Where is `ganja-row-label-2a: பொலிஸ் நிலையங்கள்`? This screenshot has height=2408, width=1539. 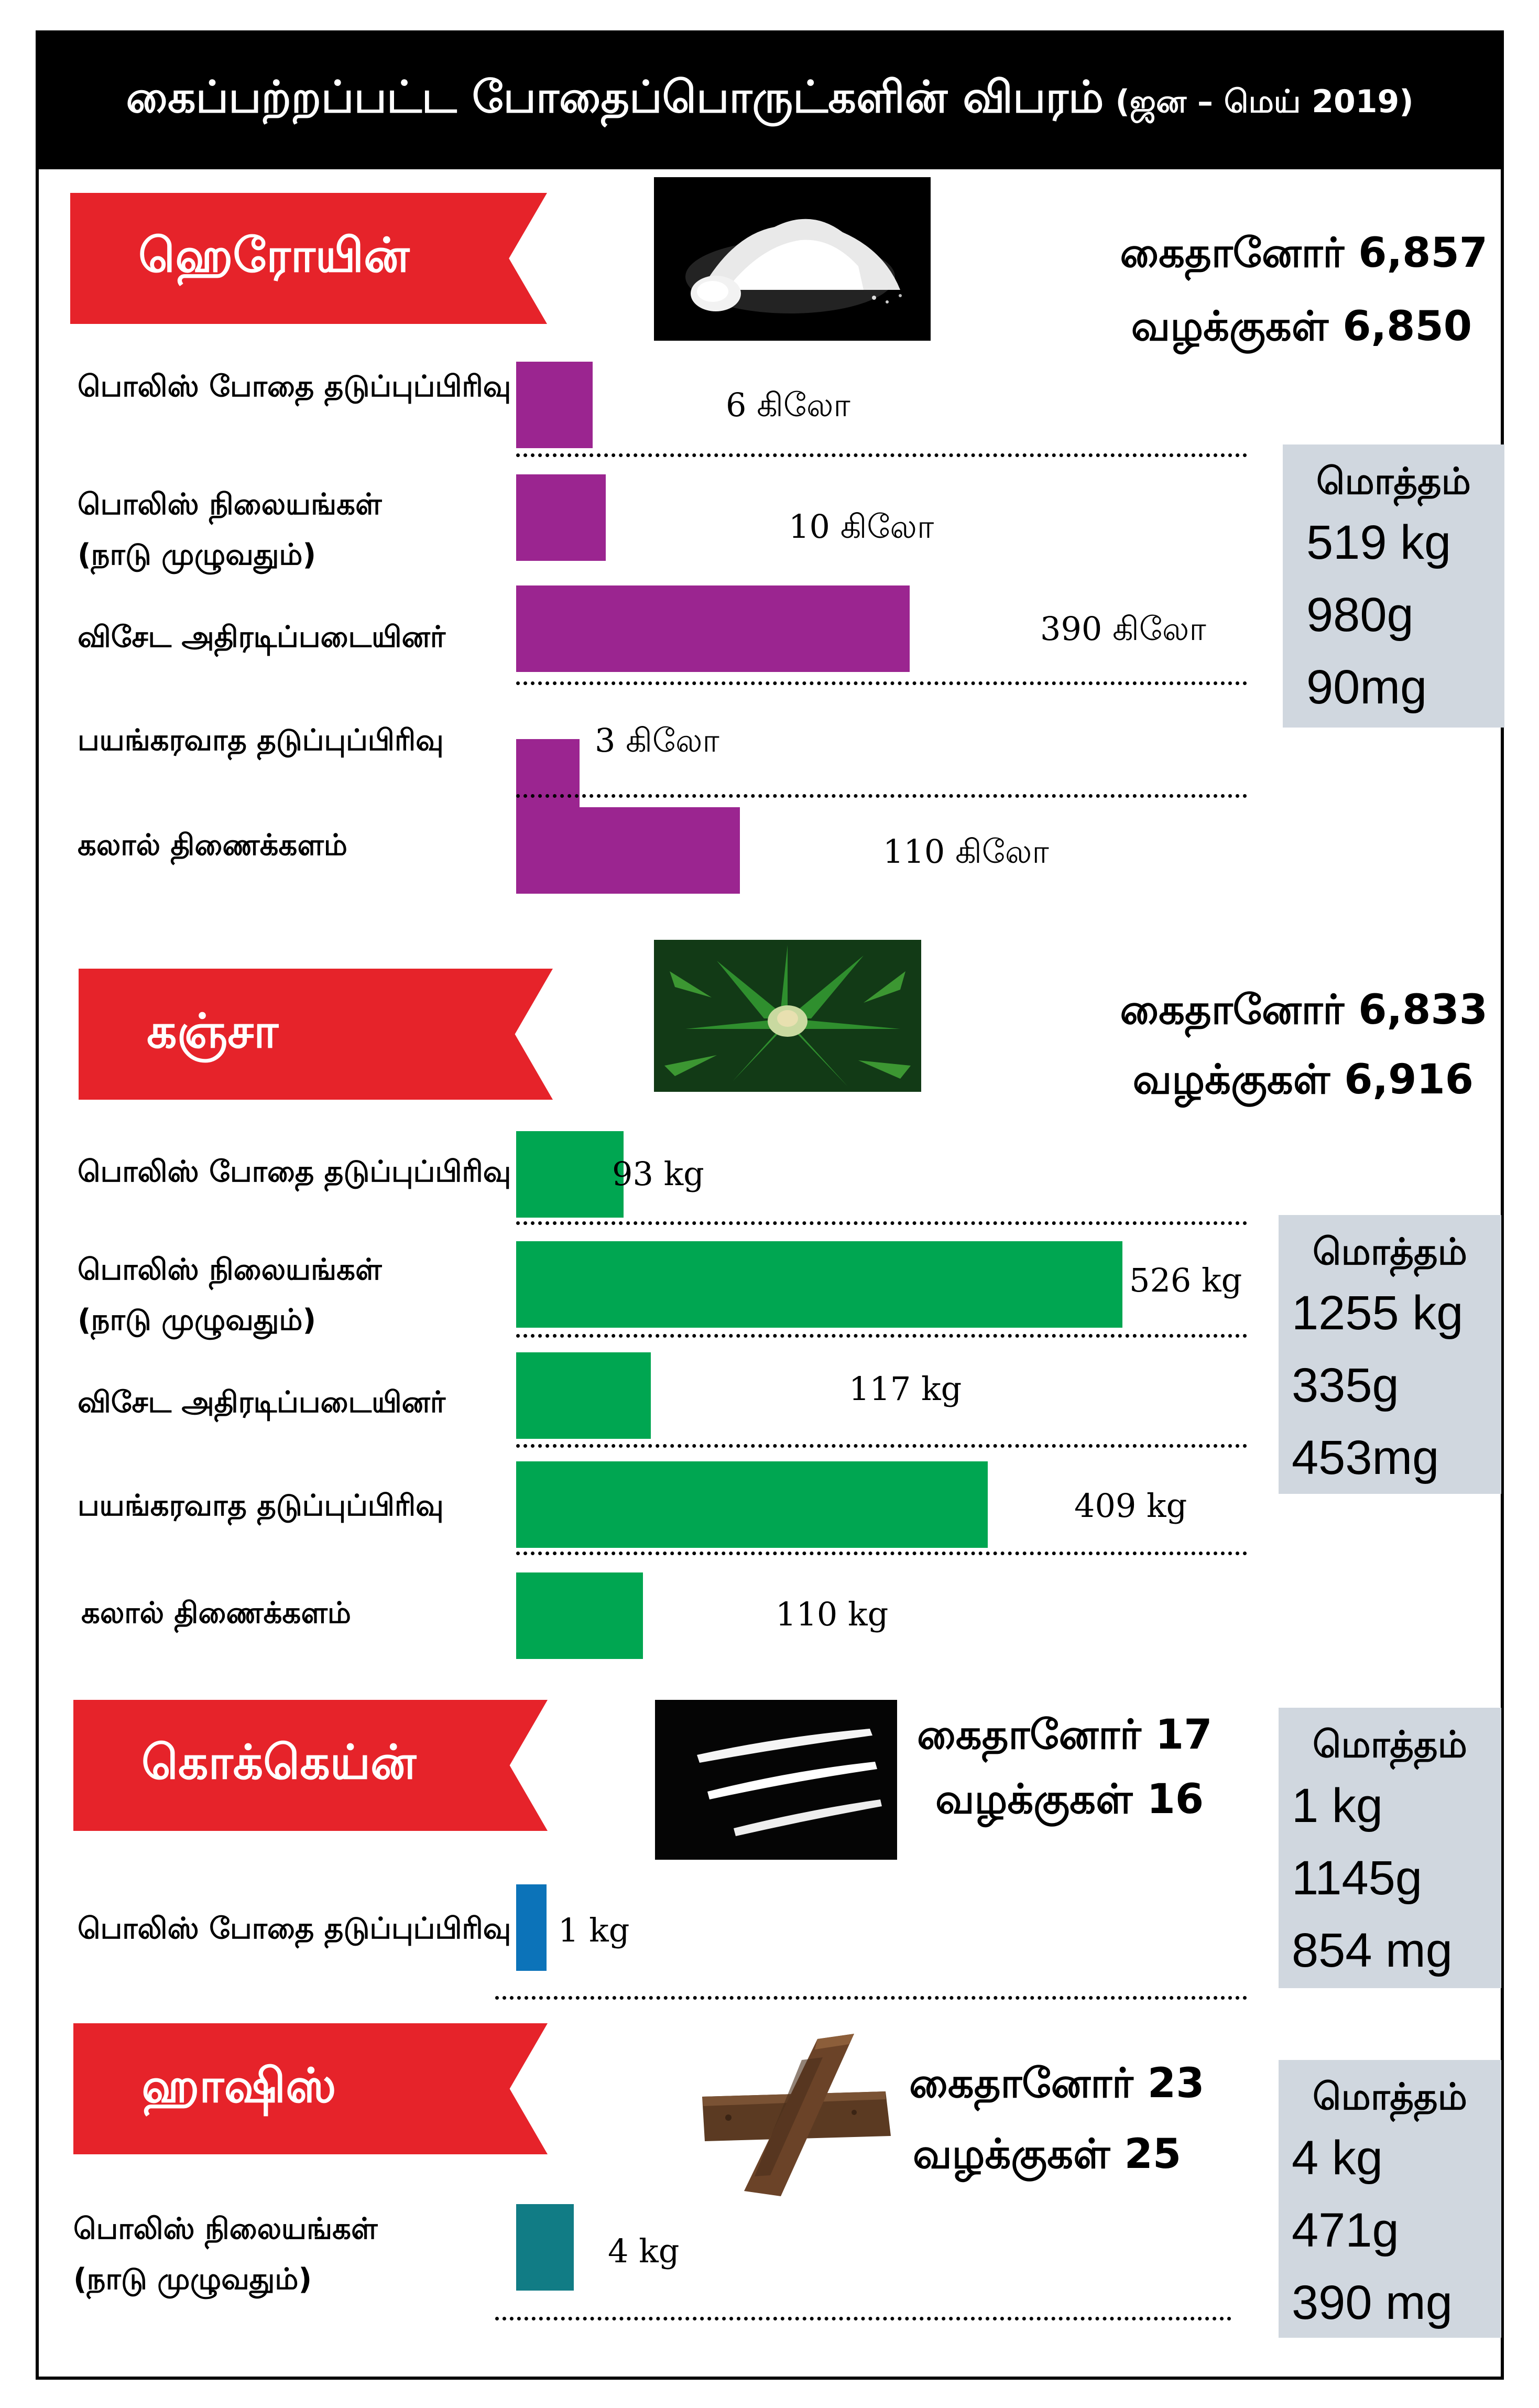
ganja-row-label-2a: பொலிஸ் நிலையங்கள் is located at coordinates (230, 1270).